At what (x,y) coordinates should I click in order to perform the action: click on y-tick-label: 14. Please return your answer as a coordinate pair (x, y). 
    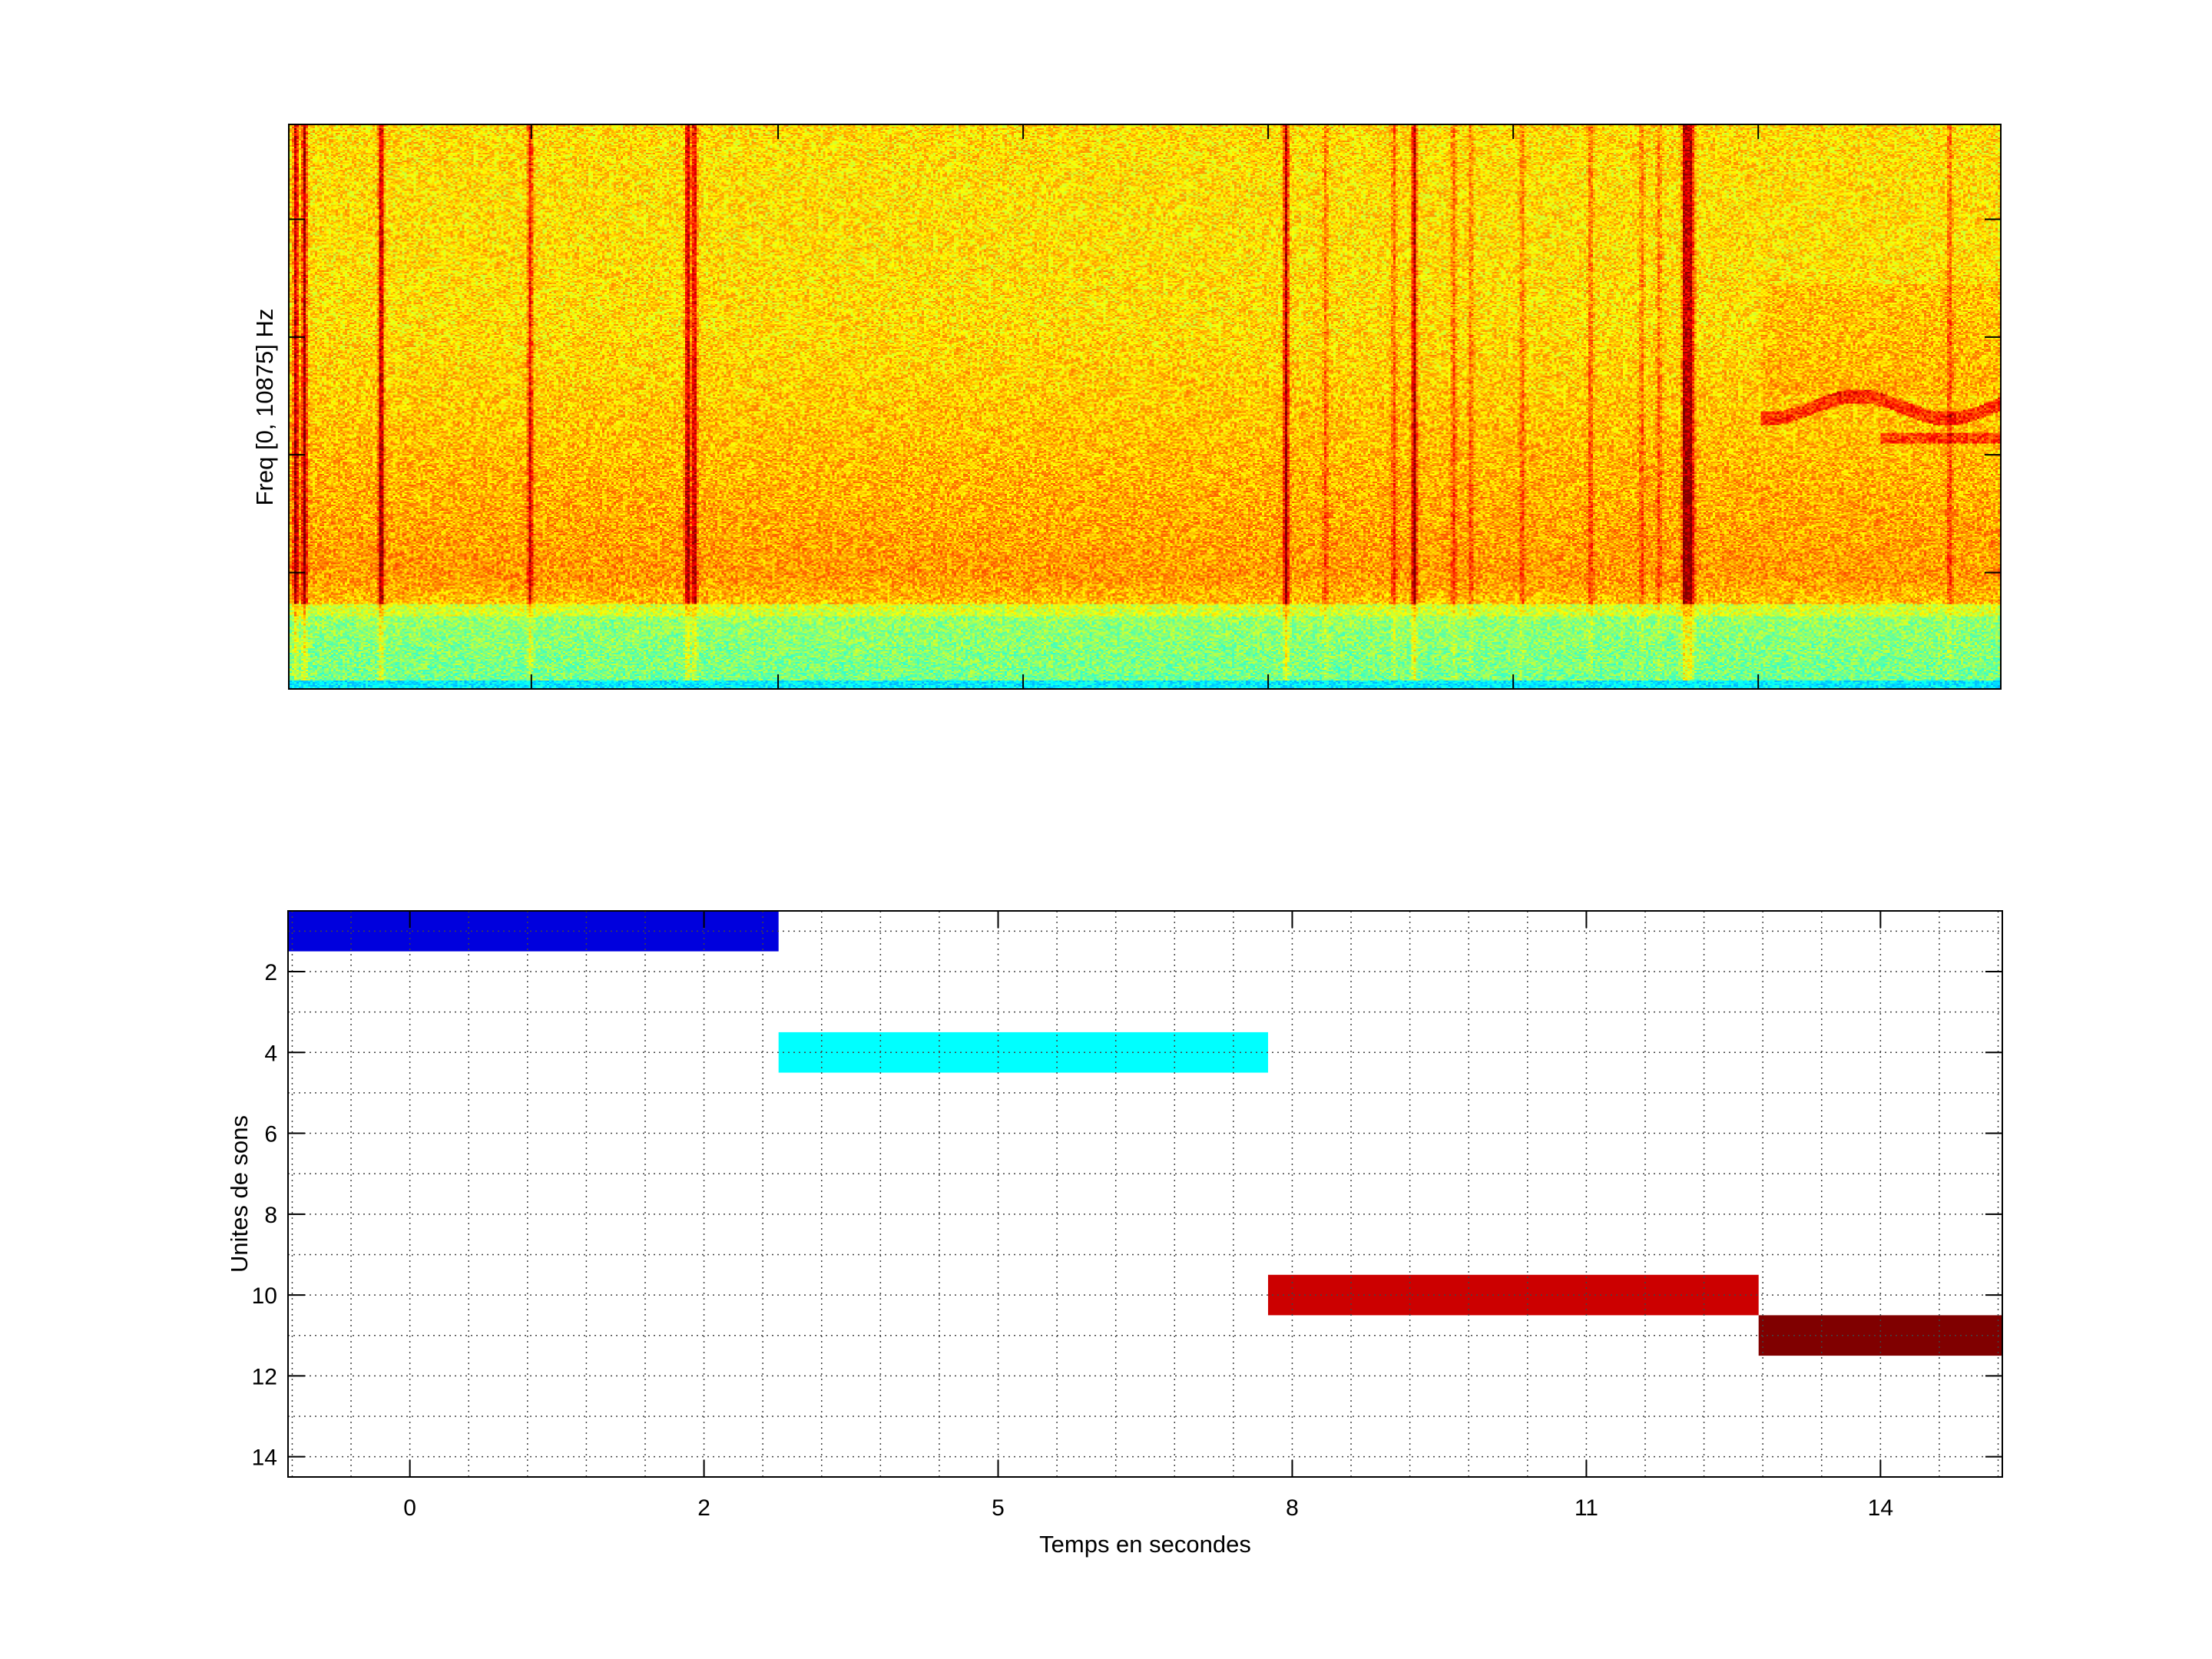
    Looking at the image, I should click on (264, 1458).